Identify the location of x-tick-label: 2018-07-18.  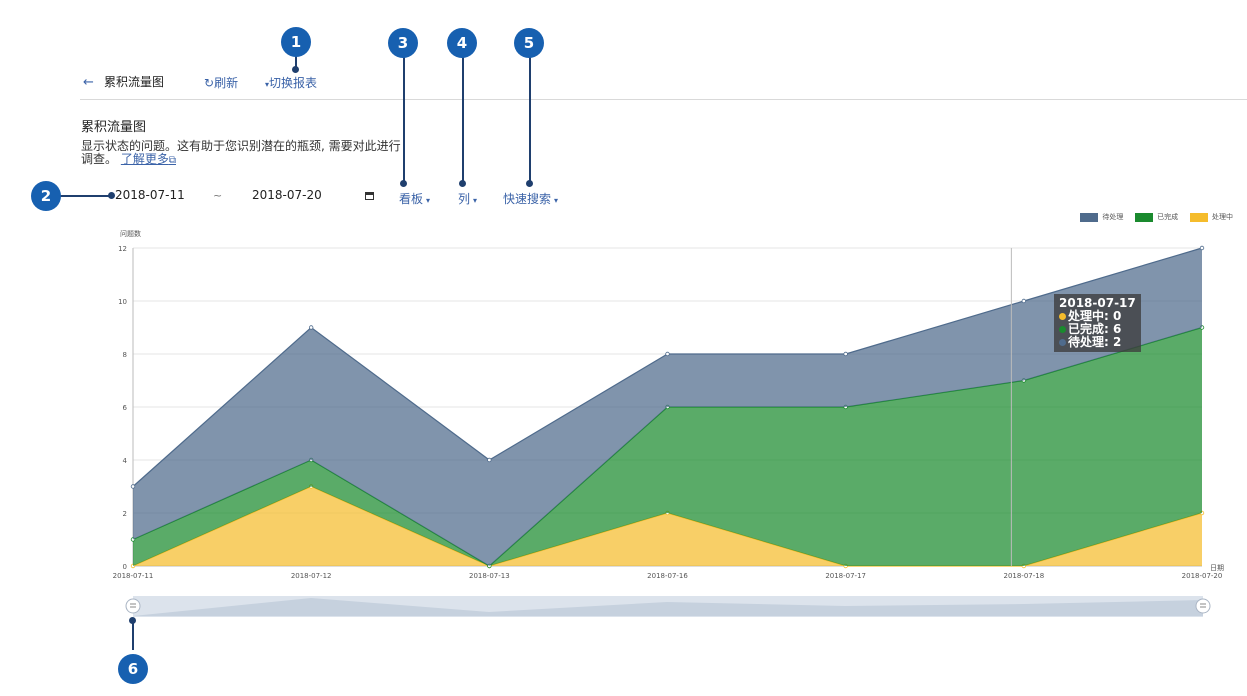
(1023, 576).